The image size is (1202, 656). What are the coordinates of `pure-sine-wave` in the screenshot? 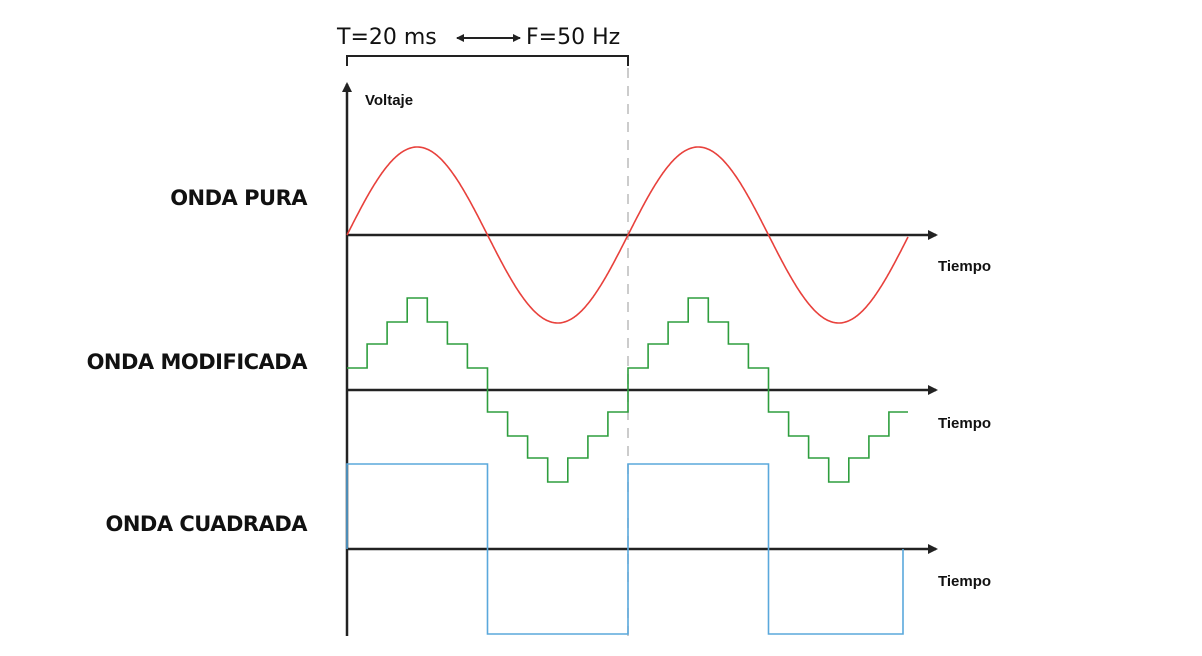 It's located at (627, 235).